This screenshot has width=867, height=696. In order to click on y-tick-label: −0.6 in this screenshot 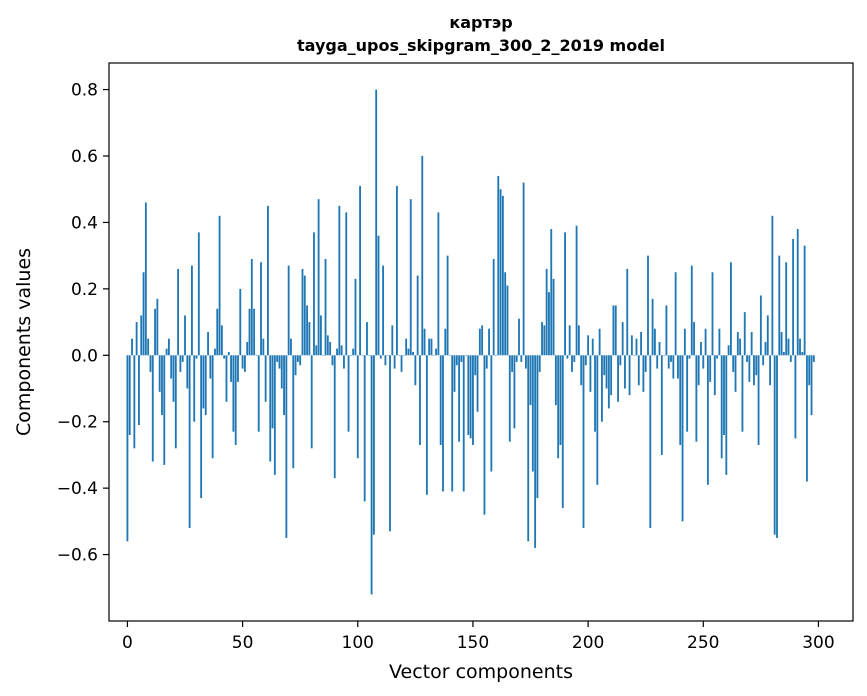, I will do `click(77, 556)`.